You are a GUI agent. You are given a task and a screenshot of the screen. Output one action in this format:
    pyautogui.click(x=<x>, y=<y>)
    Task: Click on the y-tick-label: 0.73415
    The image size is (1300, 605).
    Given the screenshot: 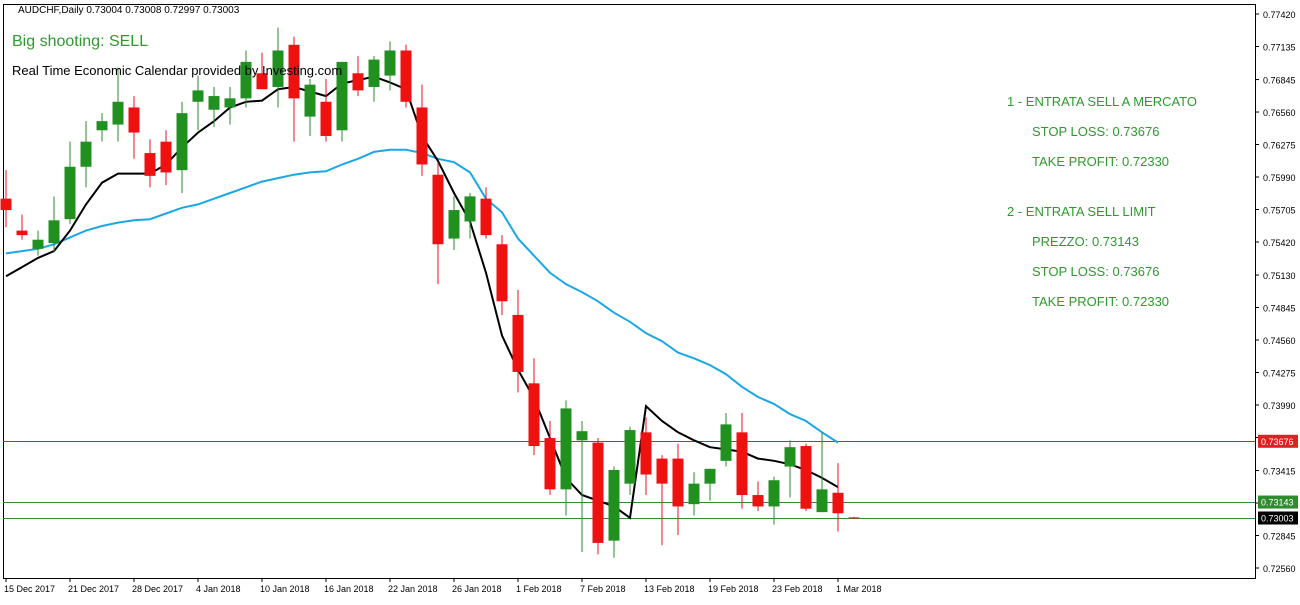 What is the action you would take?
    pyautogui.click(x=1279, y=472)
    